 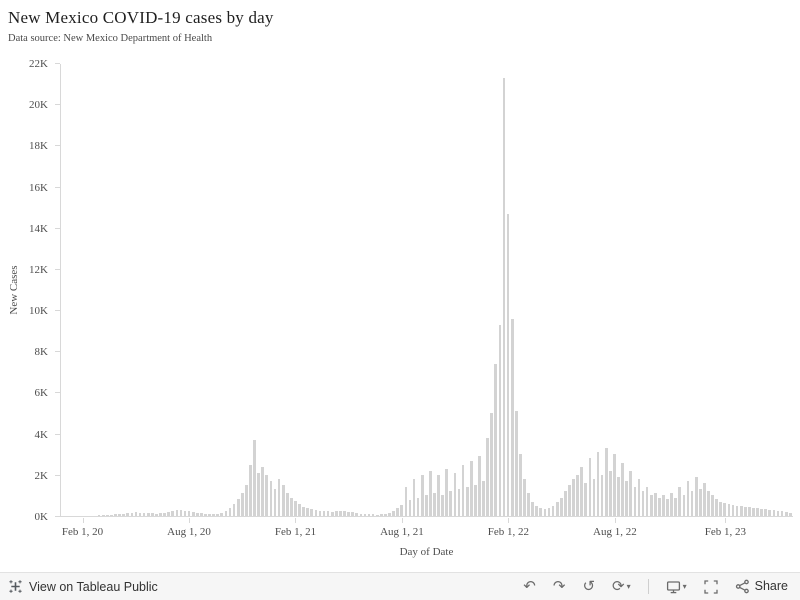 I want to click on redo-button: ↷, so click(x=559, y=586).